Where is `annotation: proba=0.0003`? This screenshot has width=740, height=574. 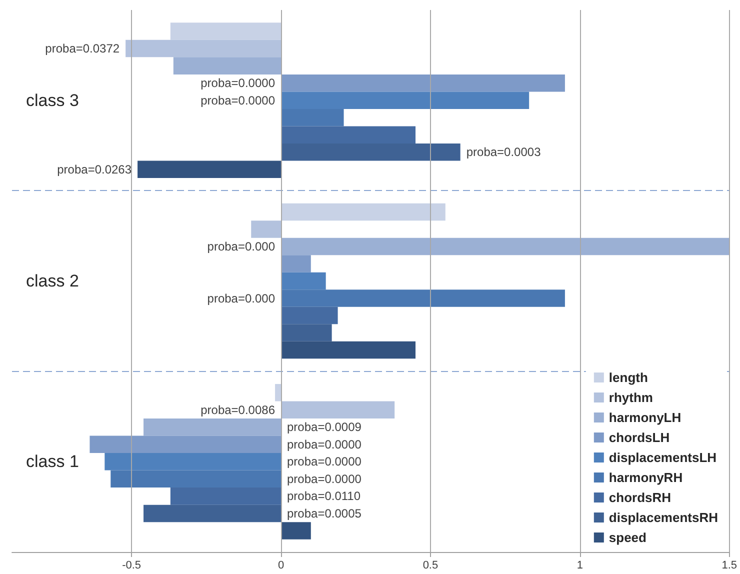
annotation: proba=0.0003 is located at coordinates (504, 152).